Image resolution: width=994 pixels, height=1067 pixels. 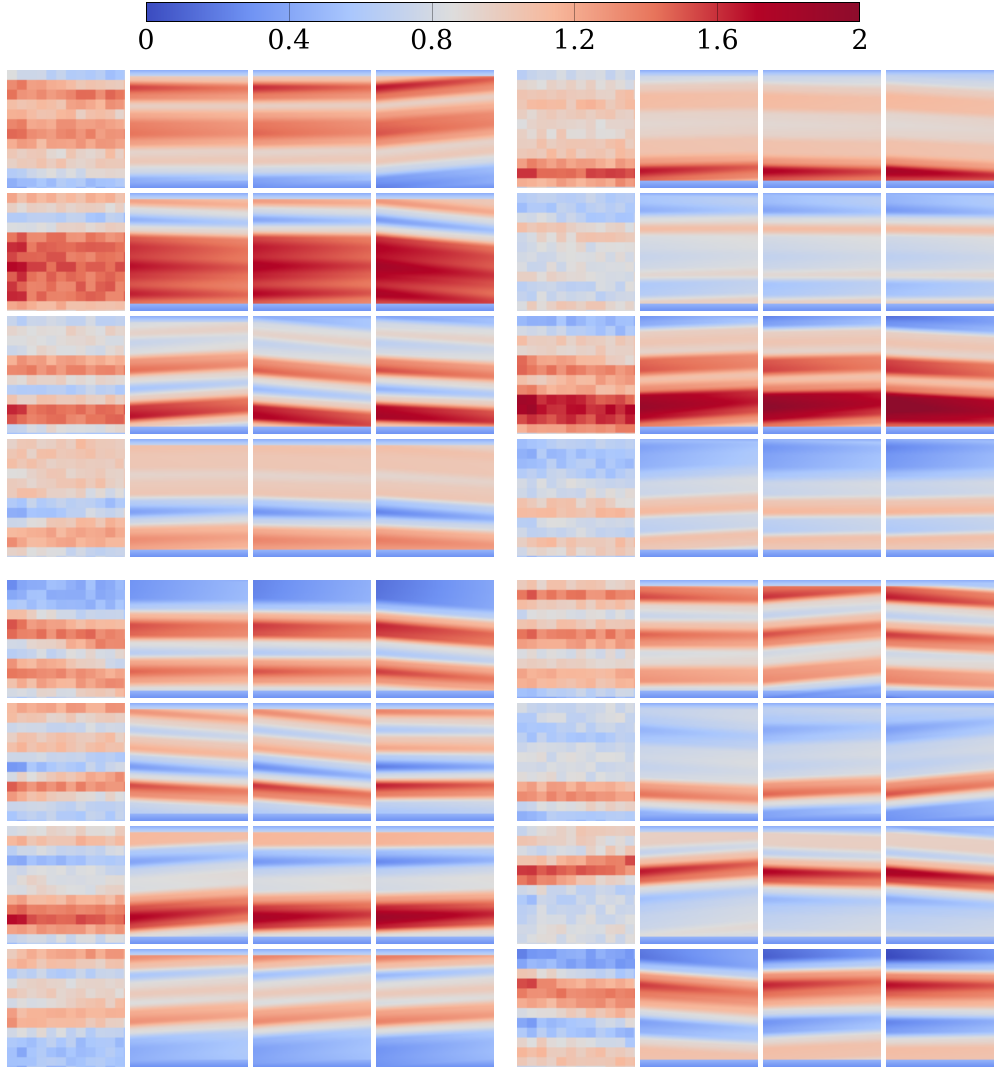 I want to click on colorbar-gradient, so click(x=503, y=12).